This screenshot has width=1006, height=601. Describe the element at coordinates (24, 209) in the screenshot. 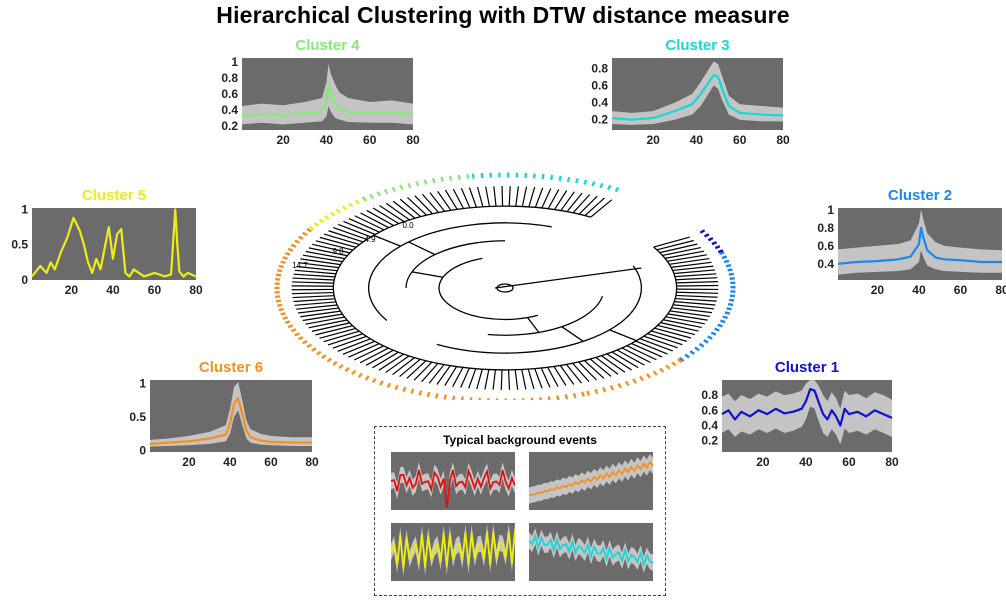

I see `y-tick-label: 1` at that location.